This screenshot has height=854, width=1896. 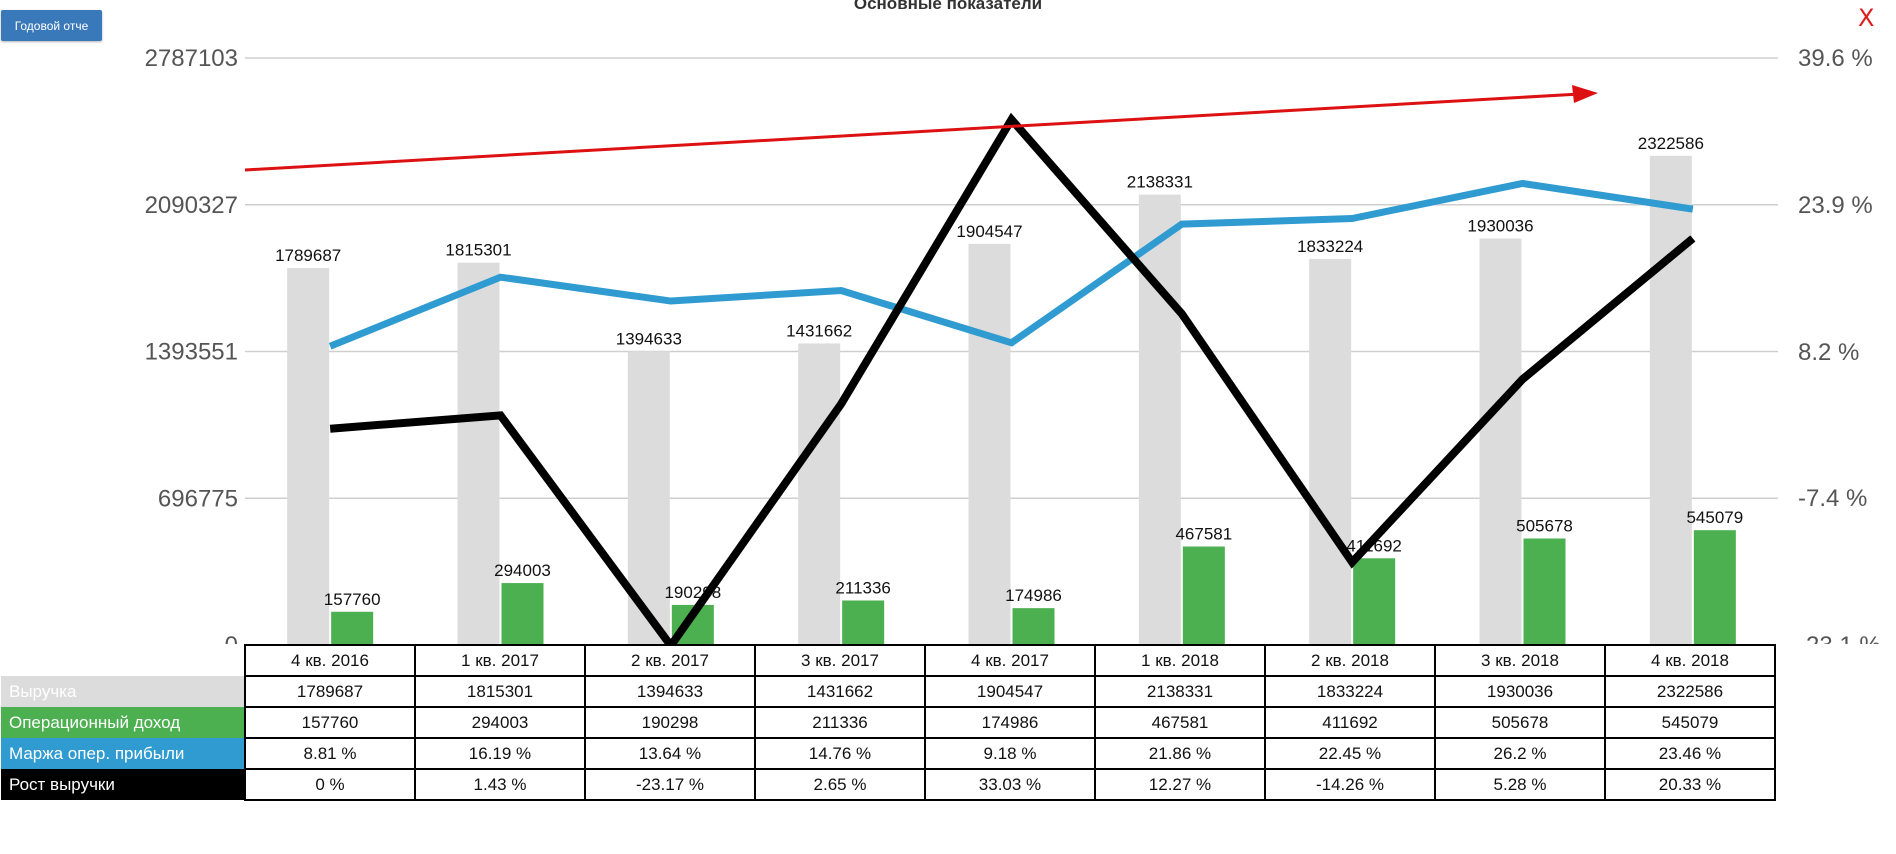 What do you see at coordinates (330, 784) in the screenshot?
I see `table-cell: 0 %` at bounding box center [330, 784].